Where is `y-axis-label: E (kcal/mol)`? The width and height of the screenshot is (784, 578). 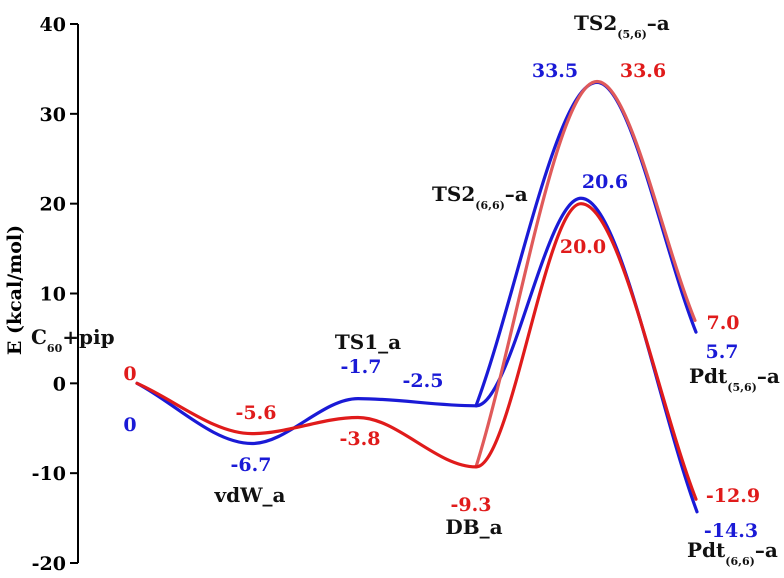 y-axis-label: E (kcal/mol) is located at coordinates (15, 290).